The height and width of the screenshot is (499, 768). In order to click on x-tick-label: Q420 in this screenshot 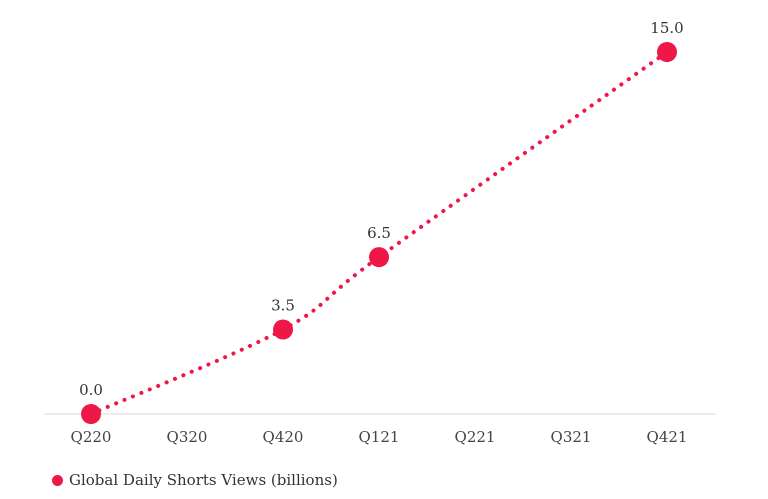, I will do `click(283, 437)`.